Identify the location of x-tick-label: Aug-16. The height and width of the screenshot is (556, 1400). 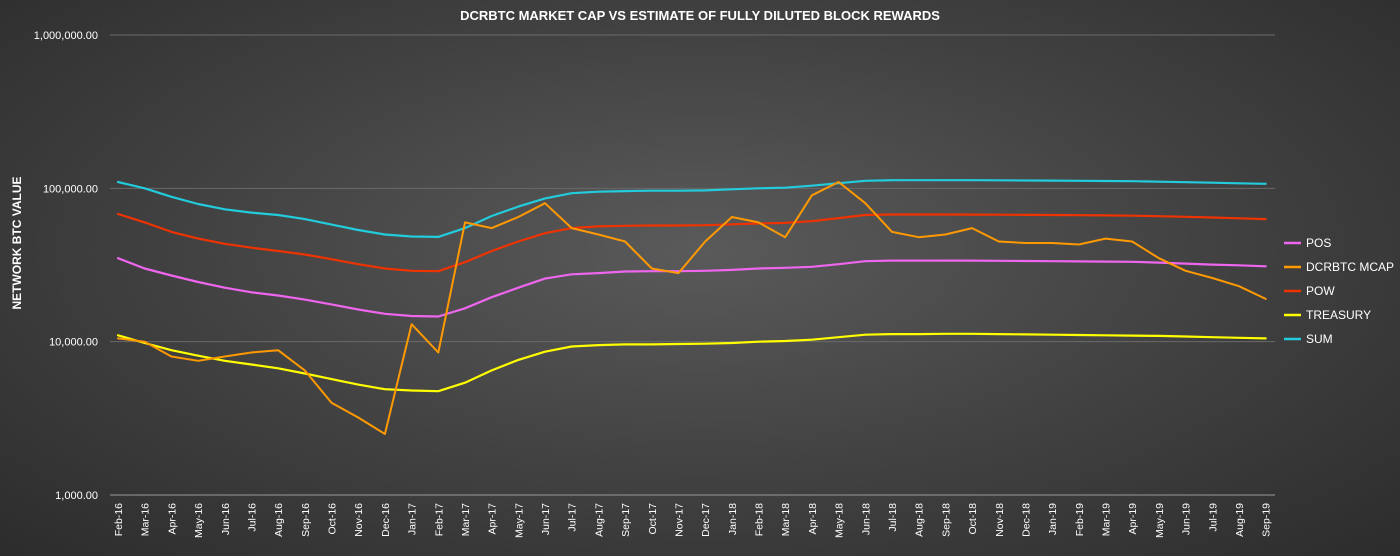
(279, 520).